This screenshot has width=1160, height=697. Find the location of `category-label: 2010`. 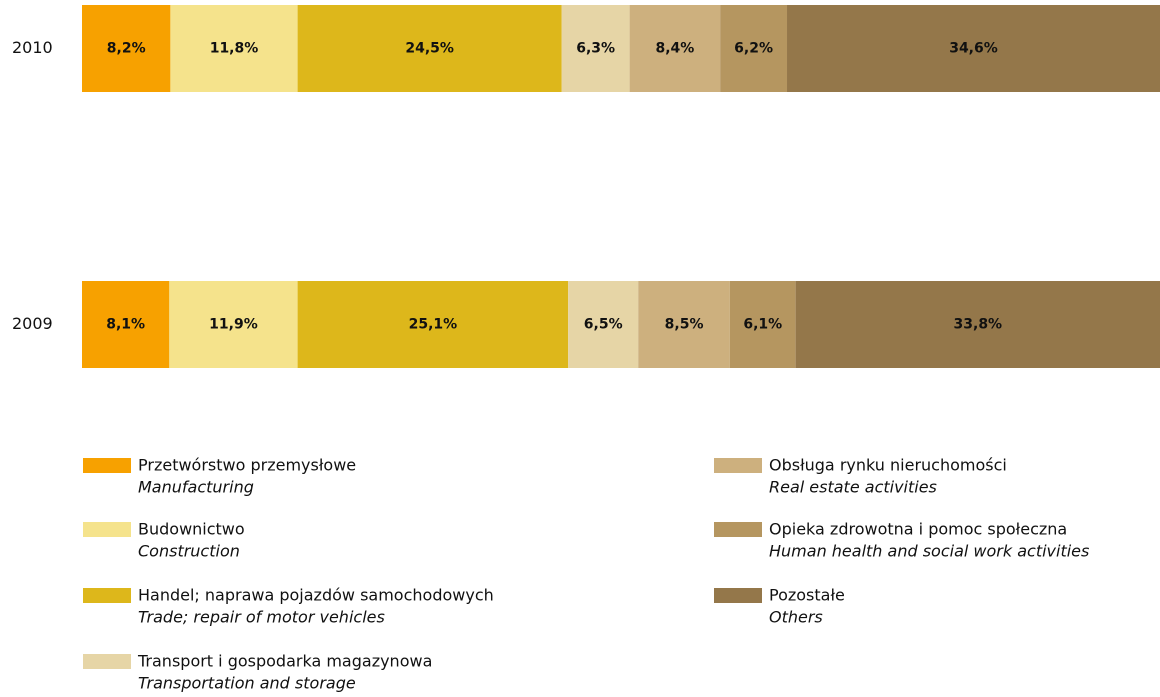

category-label: 2010 is located at coordinates (32, 47).